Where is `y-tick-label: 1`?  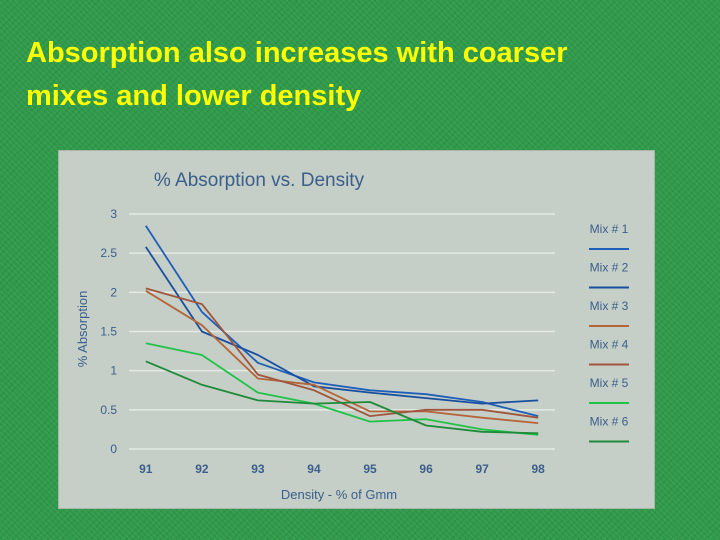
y-tick-label: 1 is located at coordinates (113, 371).